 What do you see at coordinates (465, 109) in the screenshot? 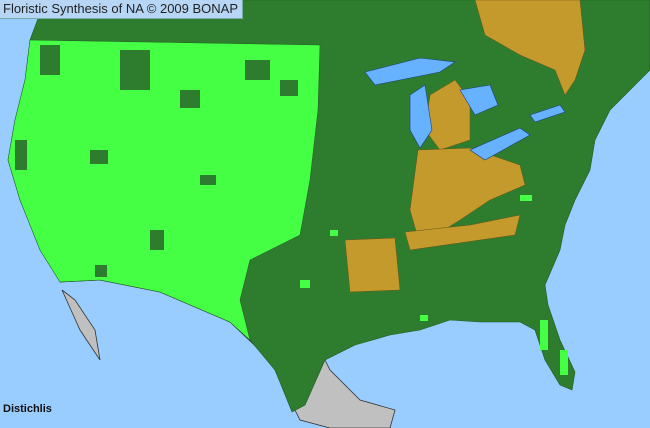
I see `great-lakes` at bounding box center [465, 109].